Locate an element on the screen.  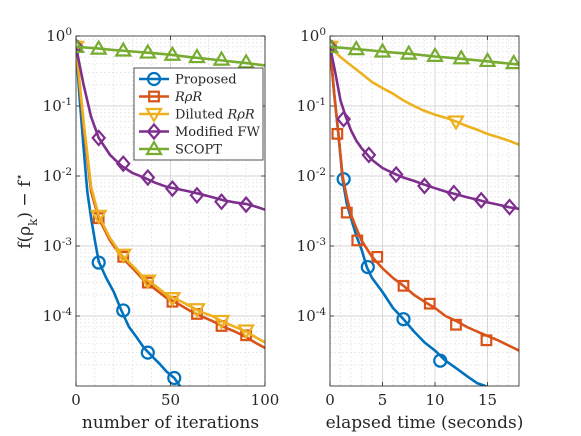
series-line-modified-fw-elapsed-time is located at coordinates (424, 128).